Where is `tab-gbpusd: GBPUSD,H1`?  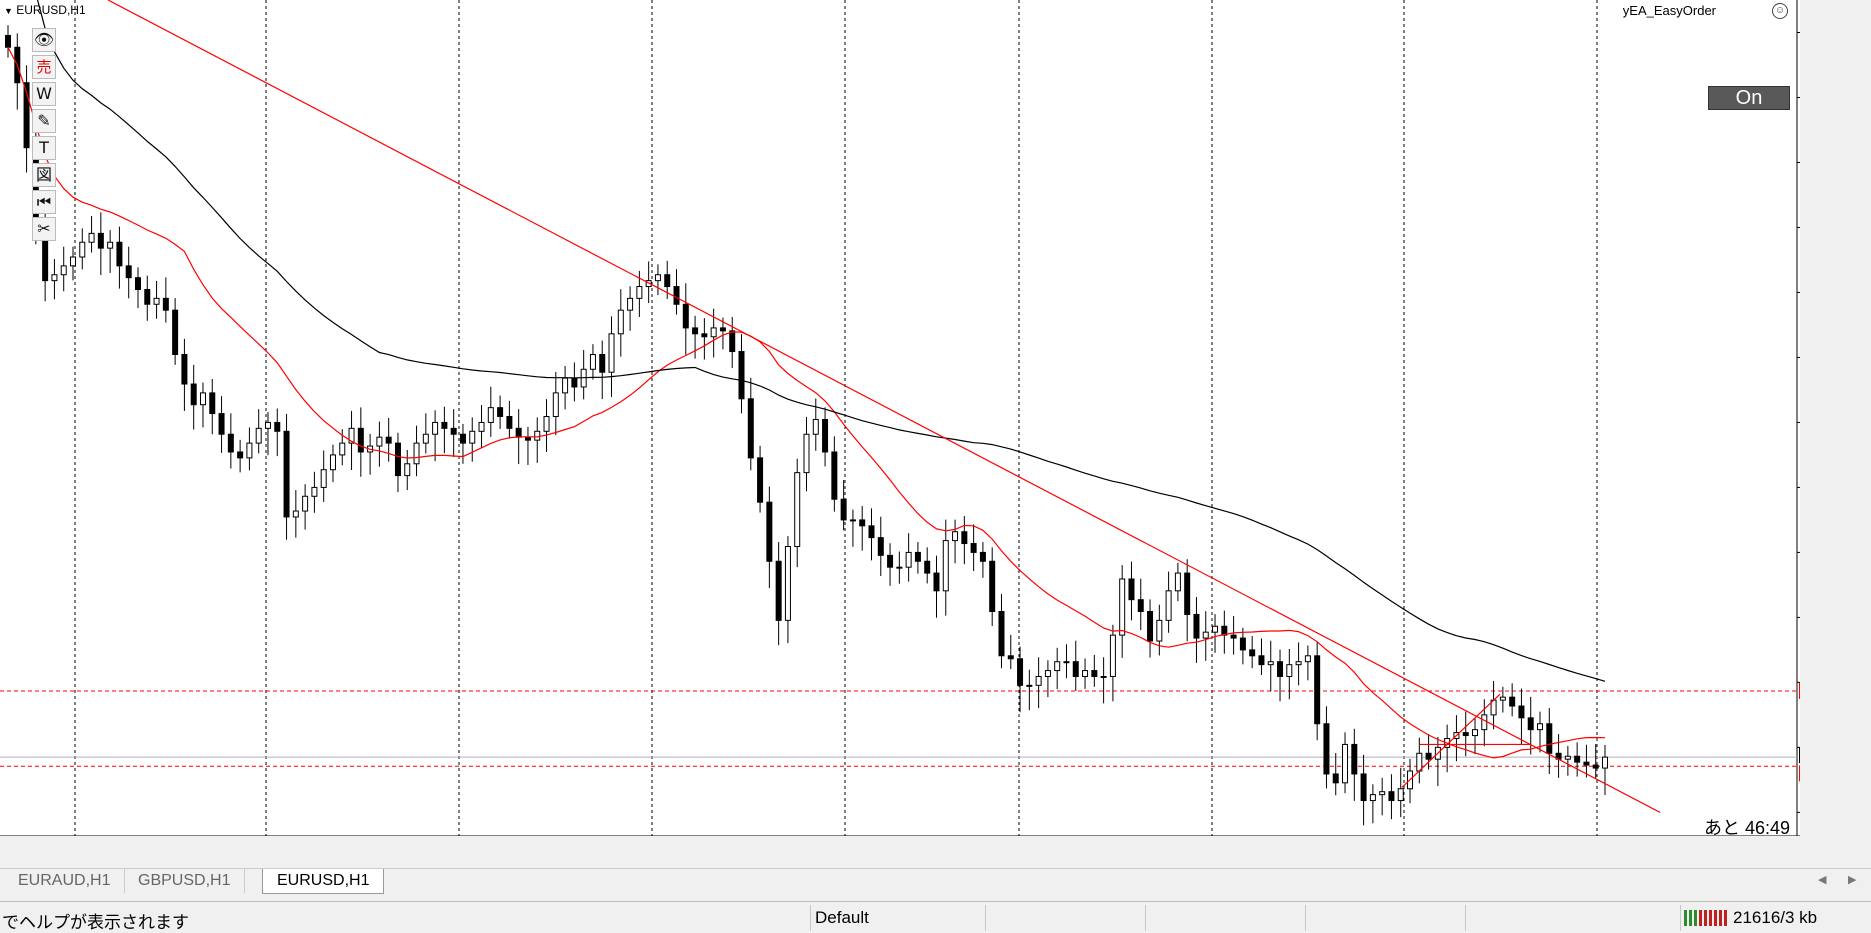 tab-gbpusd: GBPUSD,H1 is located at coordinates (185, 881).